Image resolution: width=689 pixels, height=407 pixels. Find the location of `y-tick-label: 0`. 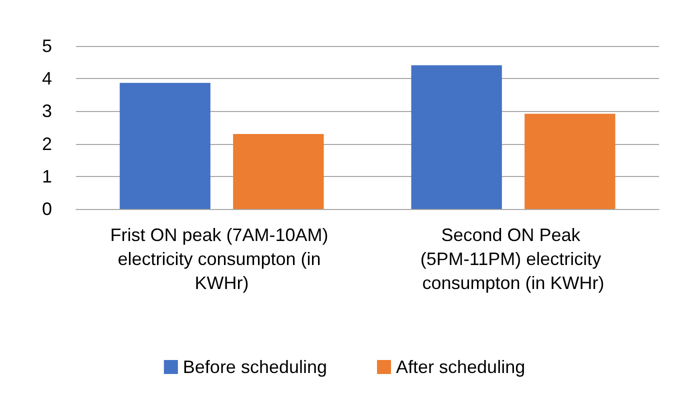

y-tick-label: 0 is located at coordinates (47, 209).